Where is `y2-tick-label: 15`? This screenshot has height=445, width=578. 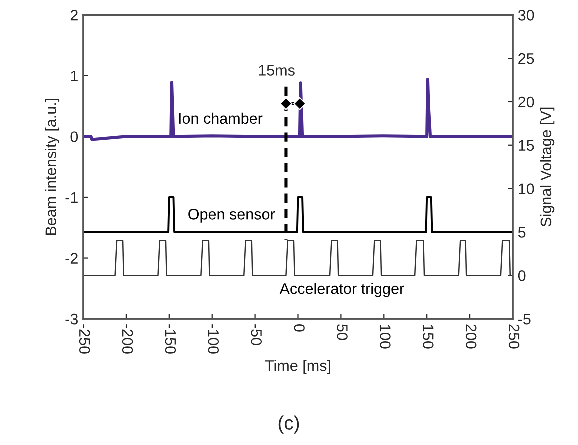
y2-tick-label: 15 is located at coordinates (526, 146).